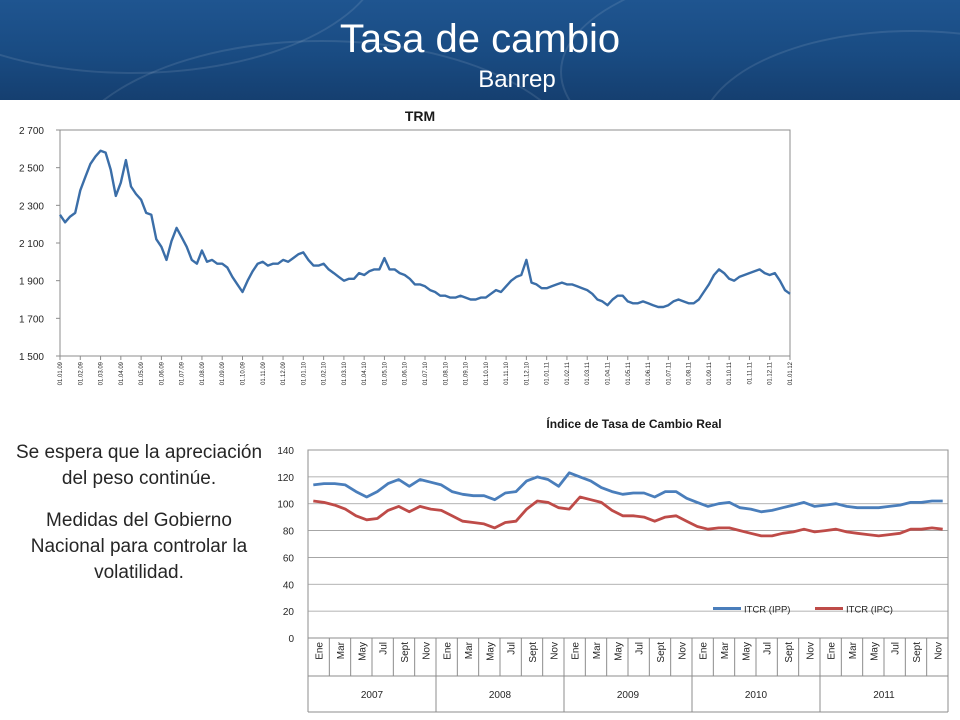  What do you see at coordinates (385, 373) in the screenshot?
I see `trm-x-tick-label: 01.05.10` at bounding box center [385, 373].